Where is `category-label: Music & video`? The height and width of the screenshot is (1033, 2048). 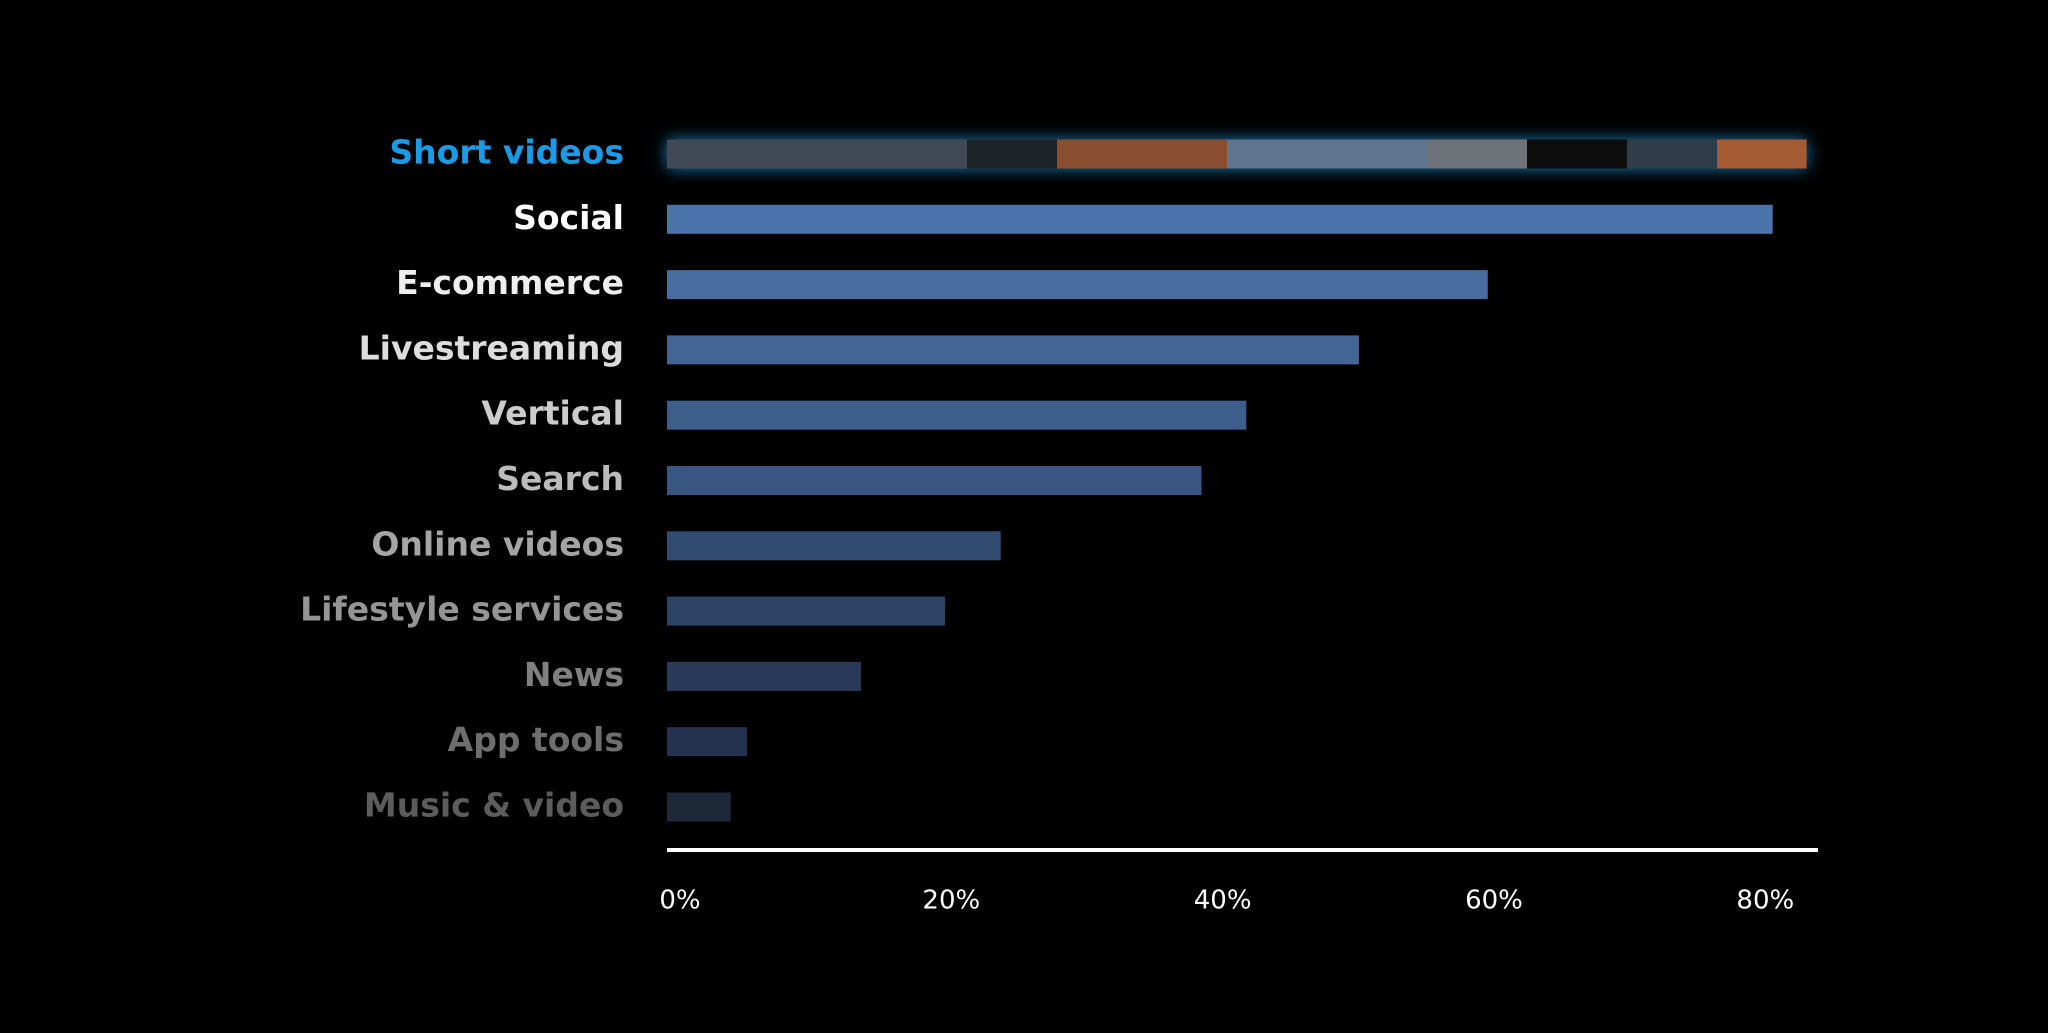
category-label: Music & video is located at coordinates (494, 805).